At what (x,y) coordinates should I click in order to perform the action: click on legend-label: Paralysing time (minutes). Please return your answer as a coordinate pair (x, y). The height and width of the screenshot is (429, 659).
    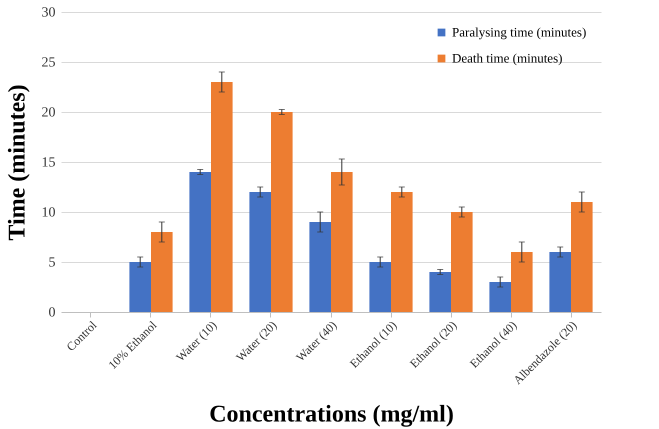
    Looking at the image, I should click on (519, 32).